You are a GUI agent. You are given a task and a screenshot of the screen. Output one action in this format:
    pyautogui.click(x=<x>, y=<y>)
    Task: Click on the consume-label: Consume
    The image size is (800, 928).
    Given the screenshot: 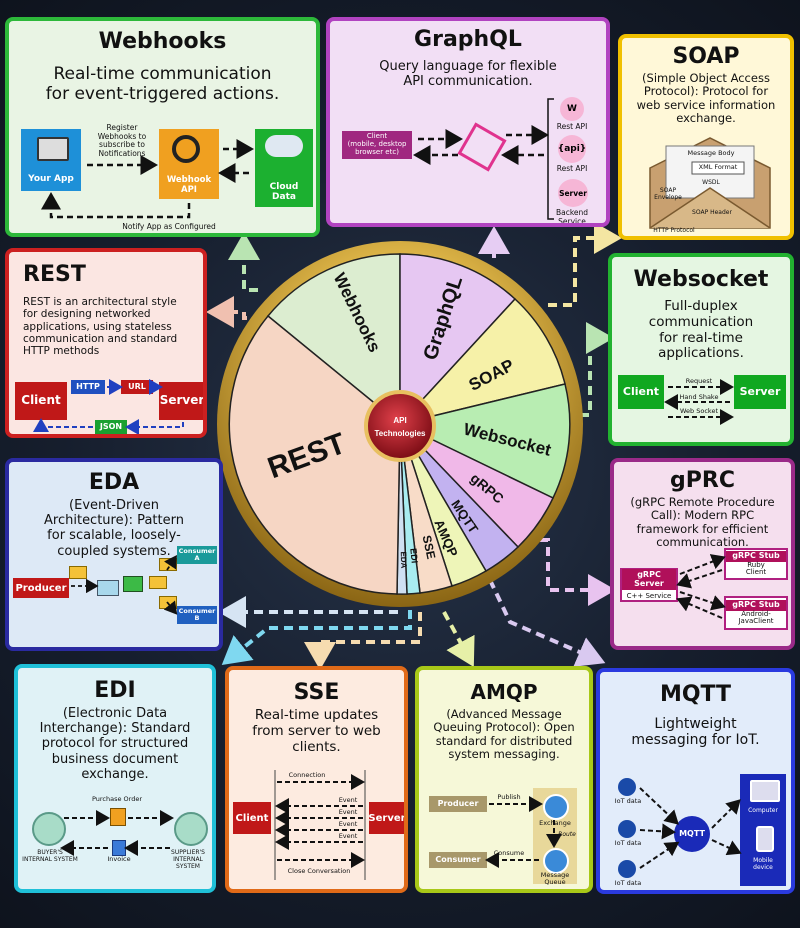 What is the action you would take?
    pyautogui.click(x=509, y=853)
    